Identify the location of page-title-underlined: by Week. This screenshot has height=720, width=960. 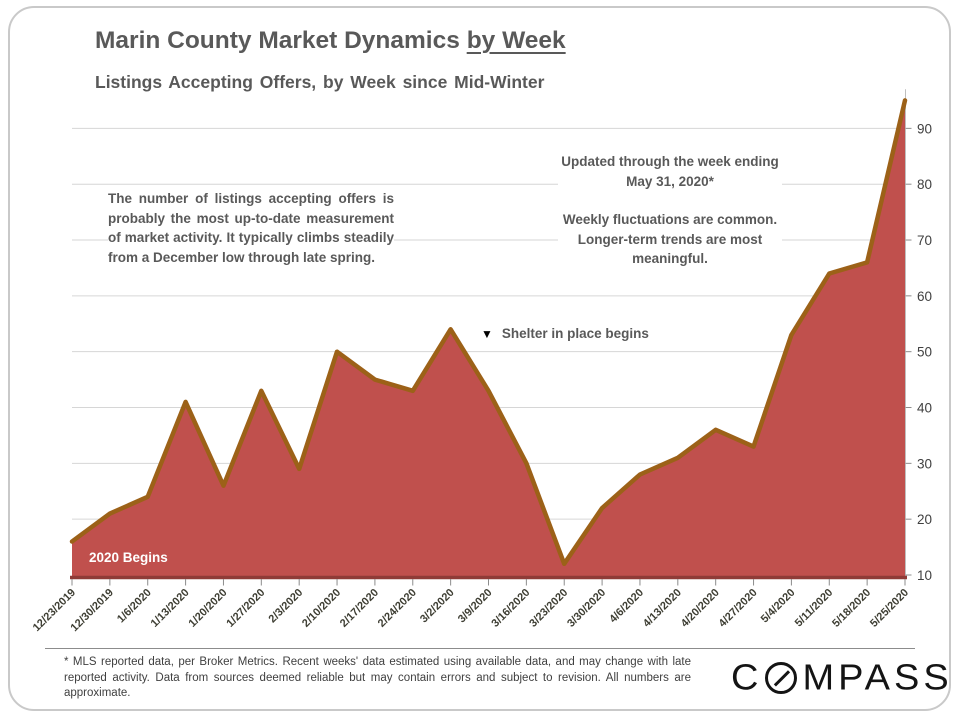
(516, 40).